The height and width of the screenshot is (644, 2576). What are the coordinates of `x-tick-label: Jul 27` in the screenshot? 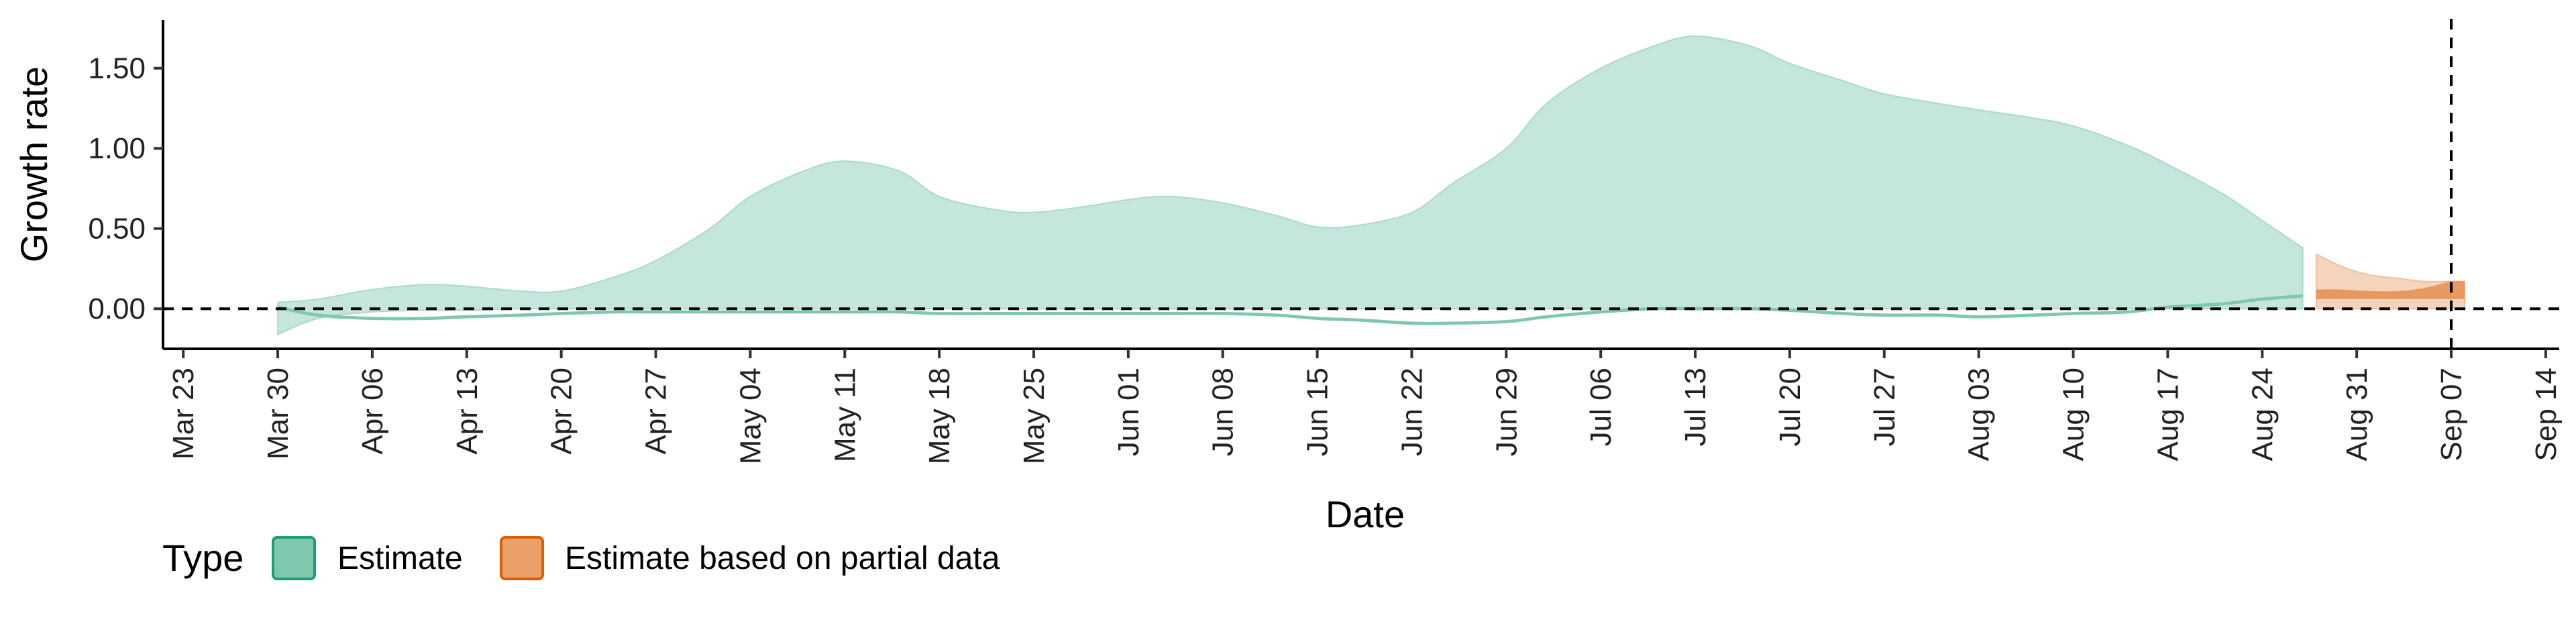 It's located at (1884, 407).